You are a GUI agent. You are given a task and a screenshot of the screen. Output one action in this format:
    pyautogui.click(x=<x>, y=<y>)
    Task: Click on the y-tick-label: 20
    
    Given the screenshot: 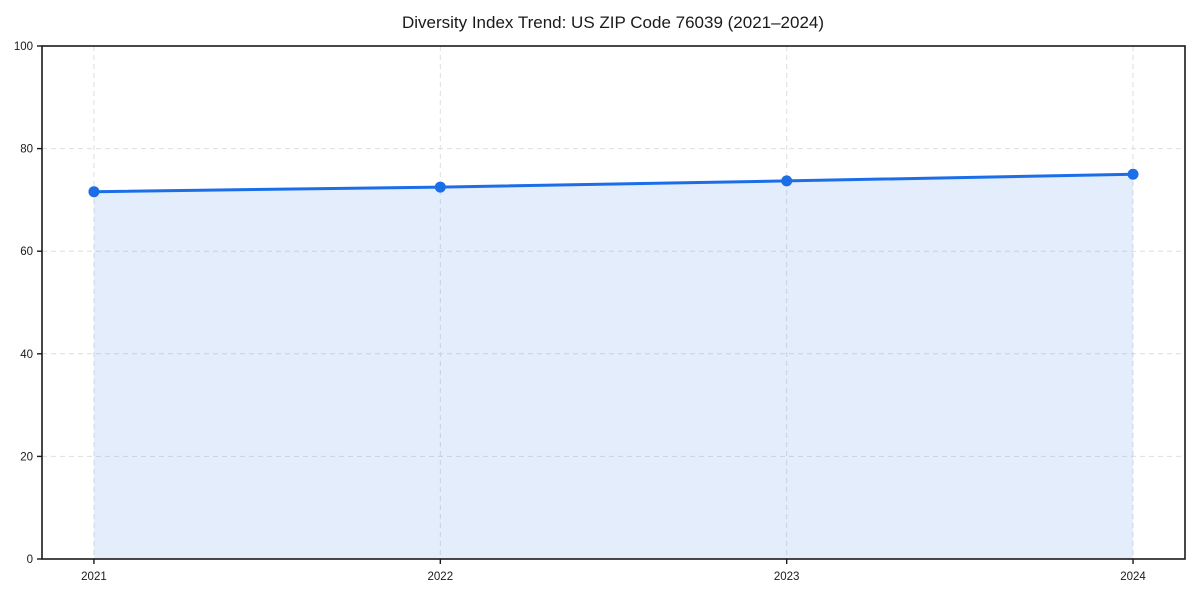 What is the action you would take?
    pyautogui.click(x=26, y=457)
    